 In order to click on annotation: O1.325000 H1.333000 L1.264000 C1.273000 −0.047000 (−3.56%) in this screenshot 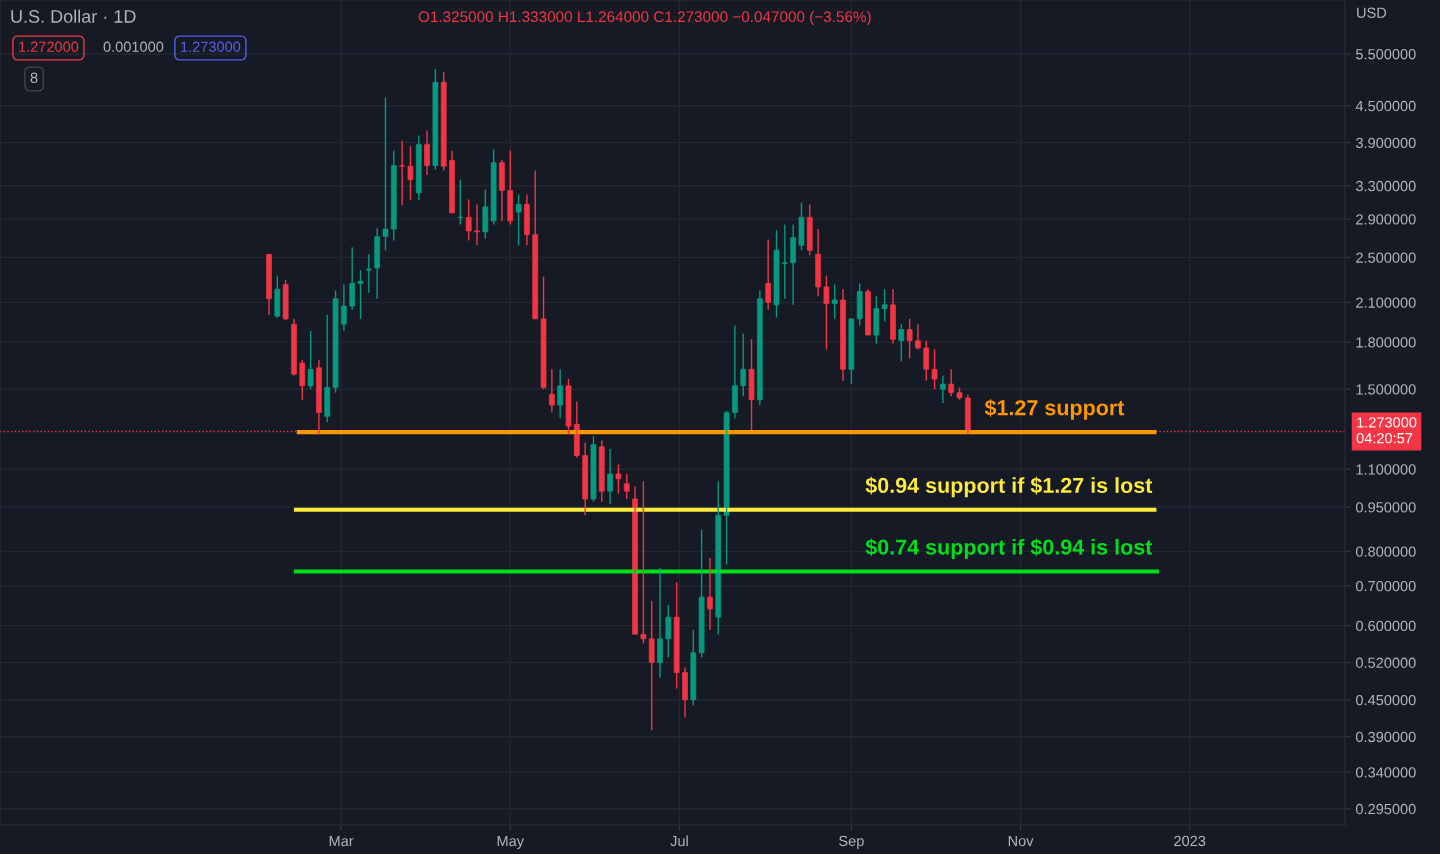, I will do `click(644, 18)`.